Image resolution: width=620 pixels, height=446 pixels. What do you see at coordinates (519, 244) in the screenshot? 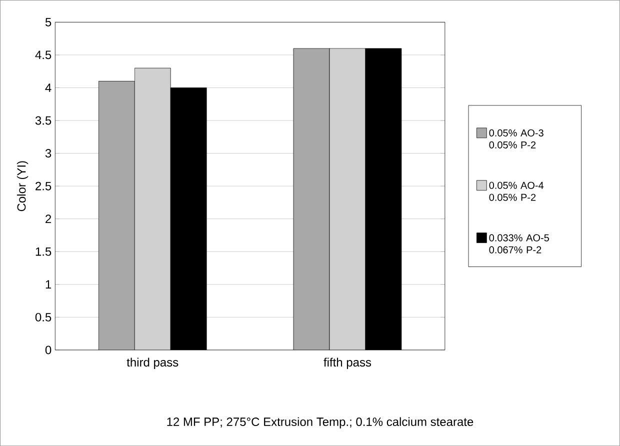
I see `legend-label: 0.033% AO-5 0.067% P-2` at bounding box center [519, 244].